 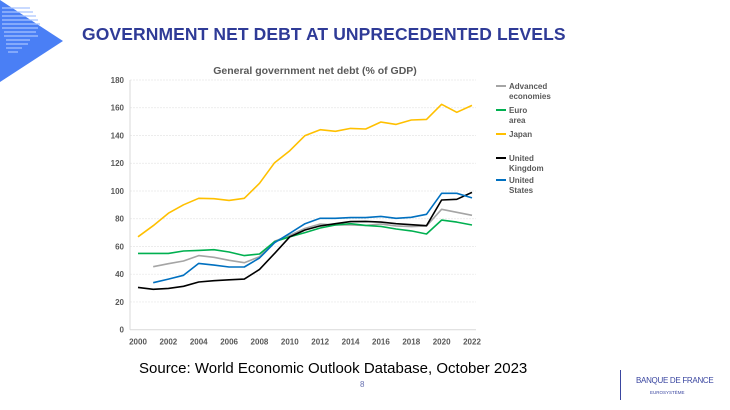 What do you see at coordinates (667, 392) in the screenshot?
I see `logo-subtext: EUROSYSTÈME` at bounding box center [667, 392].